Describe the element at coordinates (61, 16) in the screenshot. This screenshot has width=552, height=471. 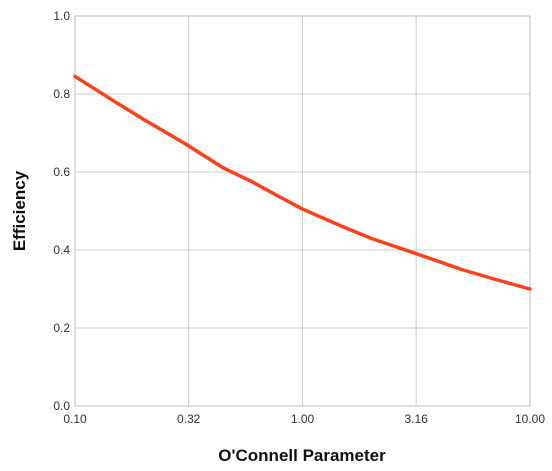
I see `y-tick-label: 1.0` at that location.